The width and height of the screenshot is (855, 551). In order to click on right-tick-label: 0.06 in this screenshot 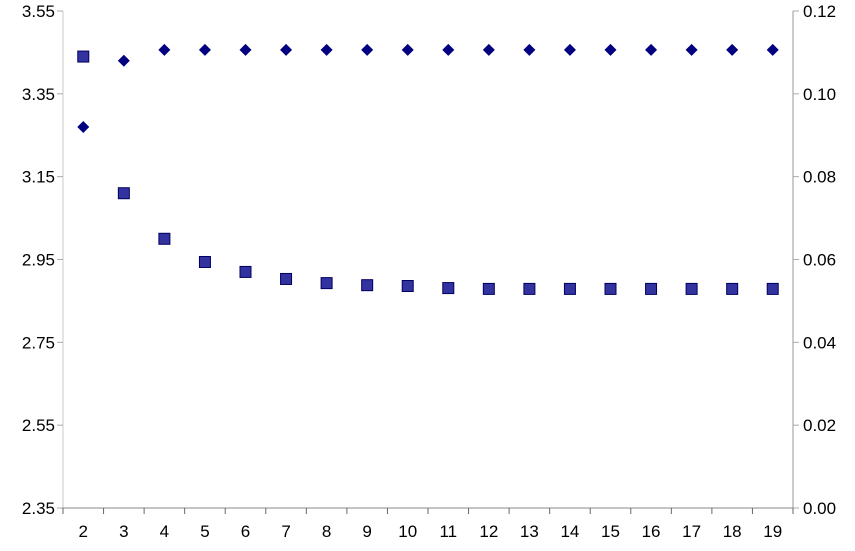, I will do `click(819, 260)`.